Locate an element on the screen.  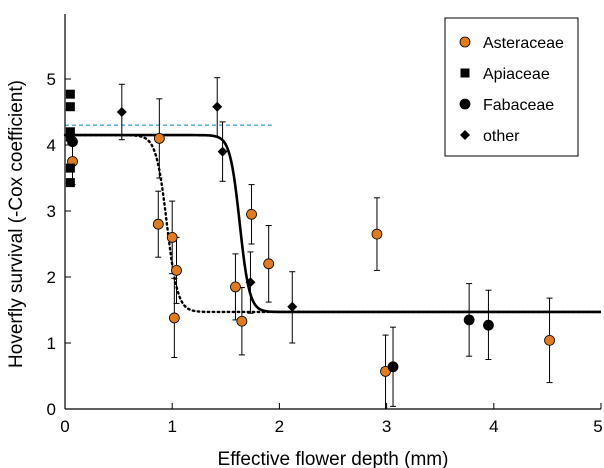
y-tick-label: 3 is located at coordinates (51, 211).